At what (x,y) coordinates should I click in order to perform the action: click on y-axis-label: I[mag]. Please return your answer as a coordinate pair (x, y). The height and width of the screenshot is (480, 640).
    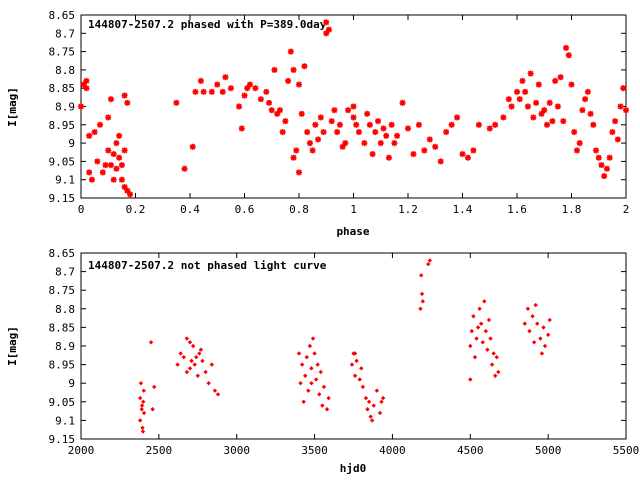
    Looking at the image, I should click on (12, 107).